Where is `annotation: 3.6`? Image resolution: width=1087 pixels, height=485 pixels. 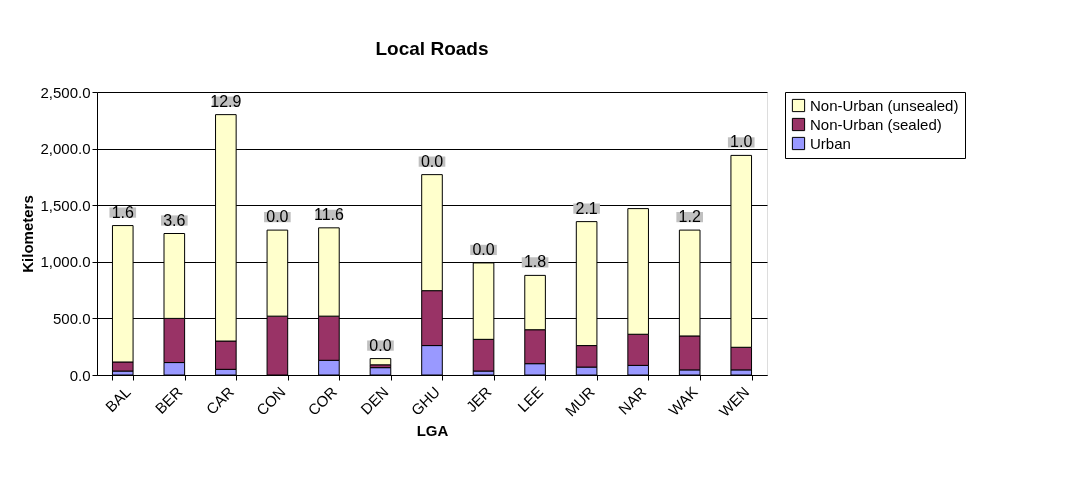
annotation: 3.6 is located at coordinates (174, 220).